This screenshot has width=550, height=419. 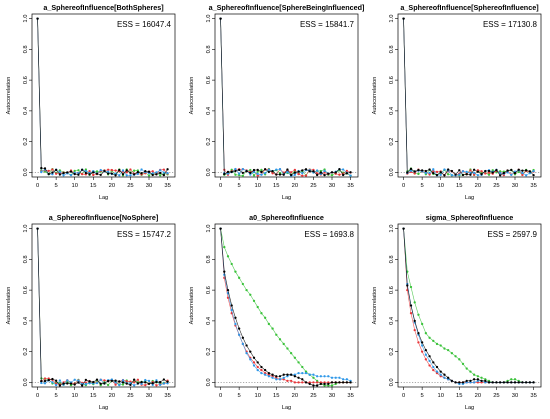 What do you see at coordinates (392, 49) in the screenshot?
I see `y-tick-label: 0.8` at bounding box center [392, 49].